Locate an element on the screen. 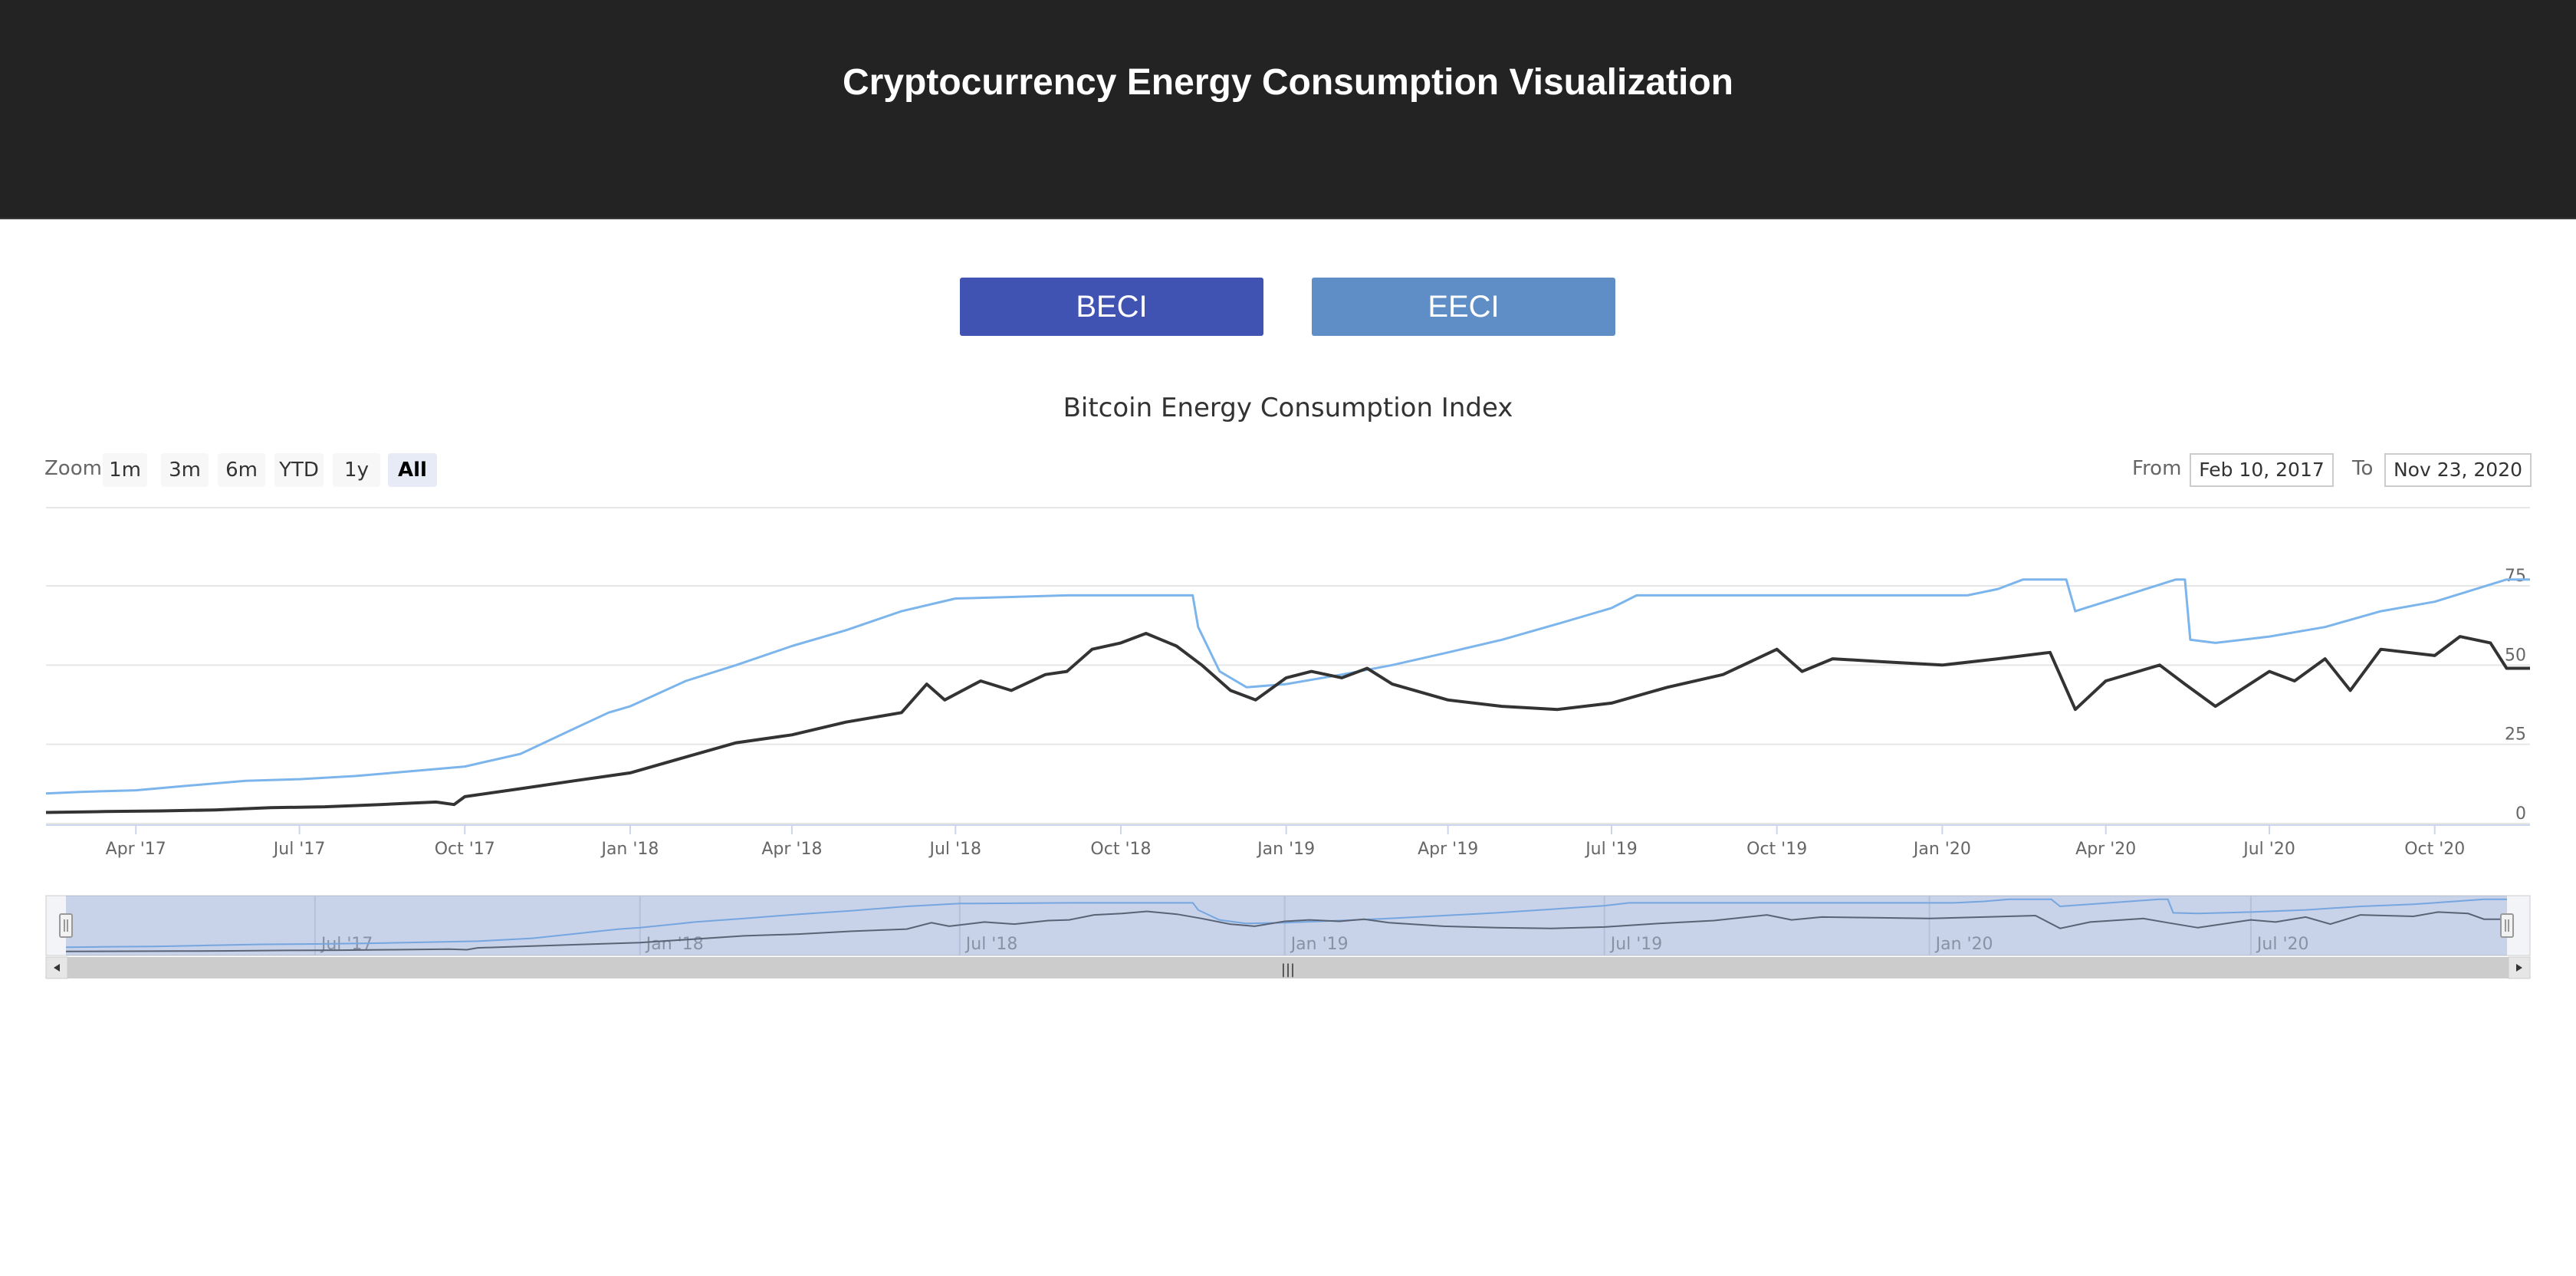 The width and height of the screenshot is (2576, 1276). navigator-tick-label-jan-20: Jan '20 is located at coordinates (1963, 944).